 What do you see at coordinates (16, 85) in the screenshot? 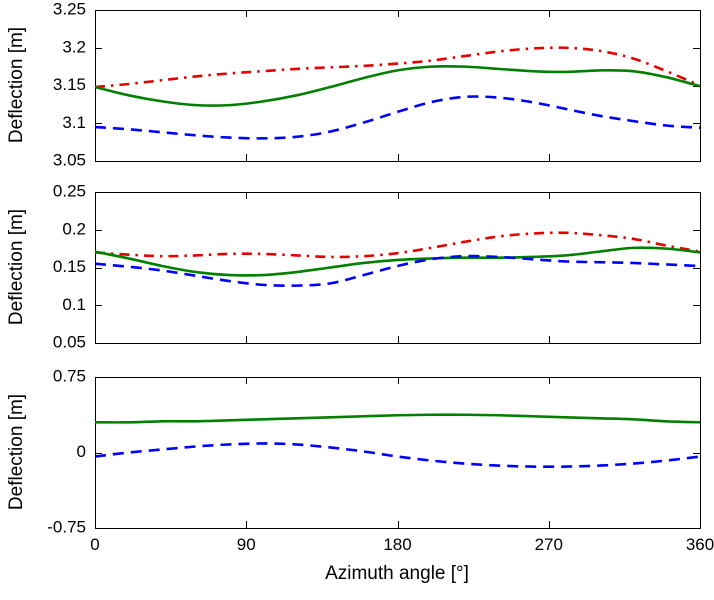
I see `y-axis-label-top: Deflection [m]` at bounding box center [16, 85].